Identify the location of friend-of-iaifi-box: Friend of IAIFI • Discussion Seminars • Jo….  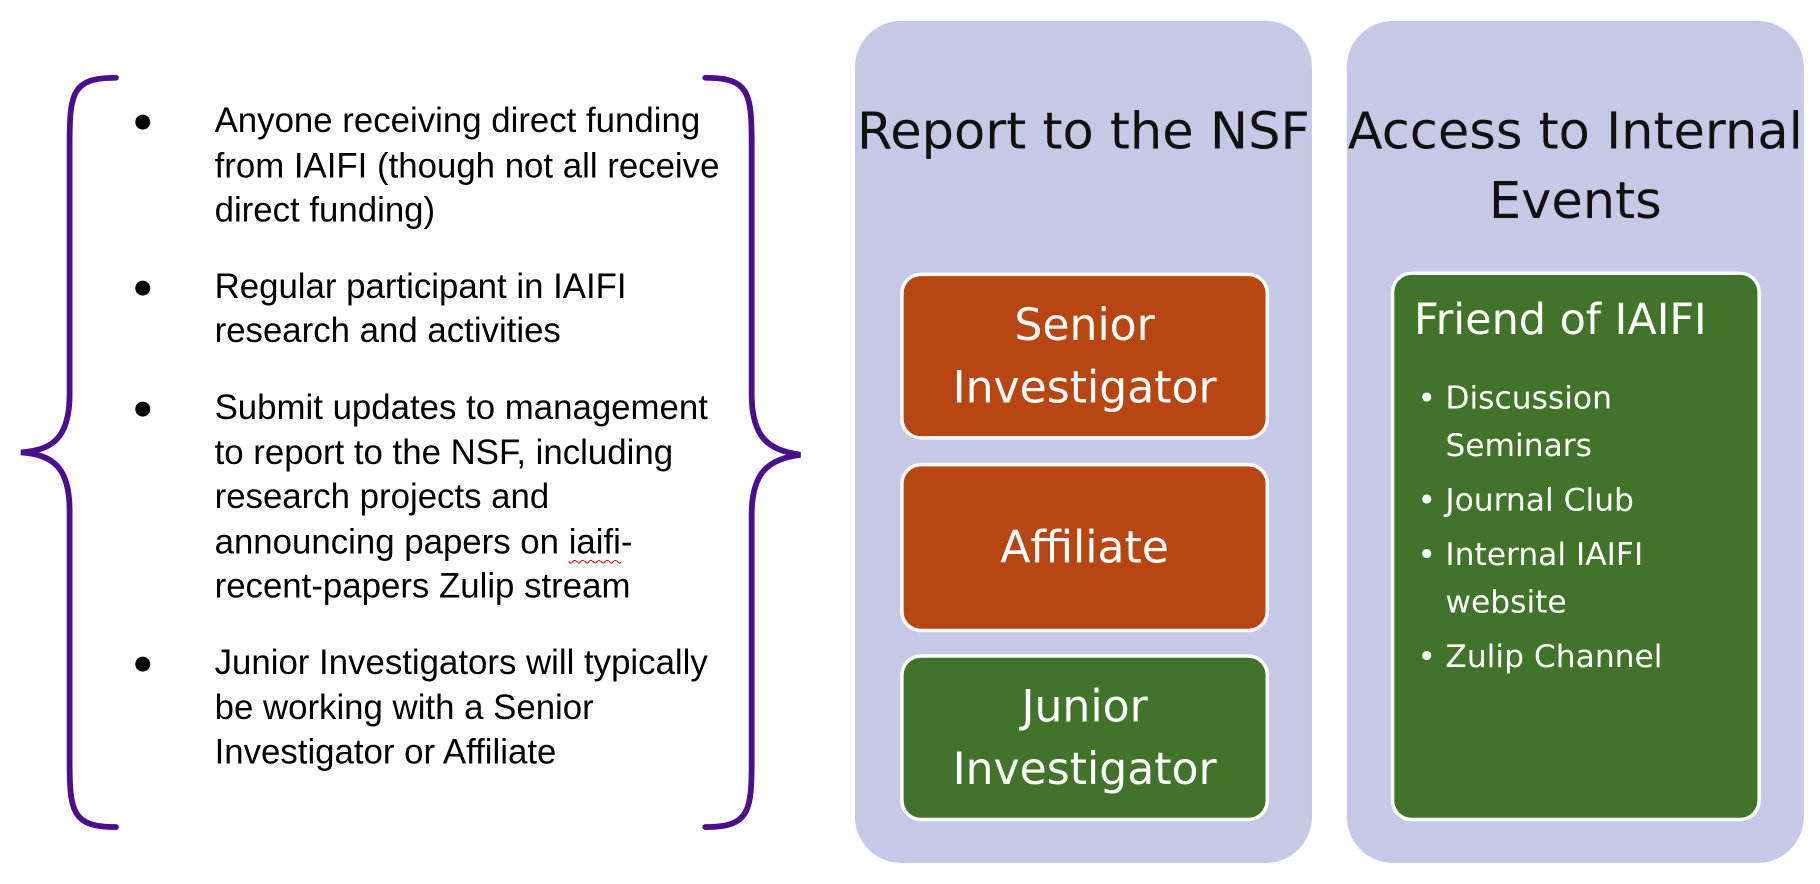
(1575, 546).